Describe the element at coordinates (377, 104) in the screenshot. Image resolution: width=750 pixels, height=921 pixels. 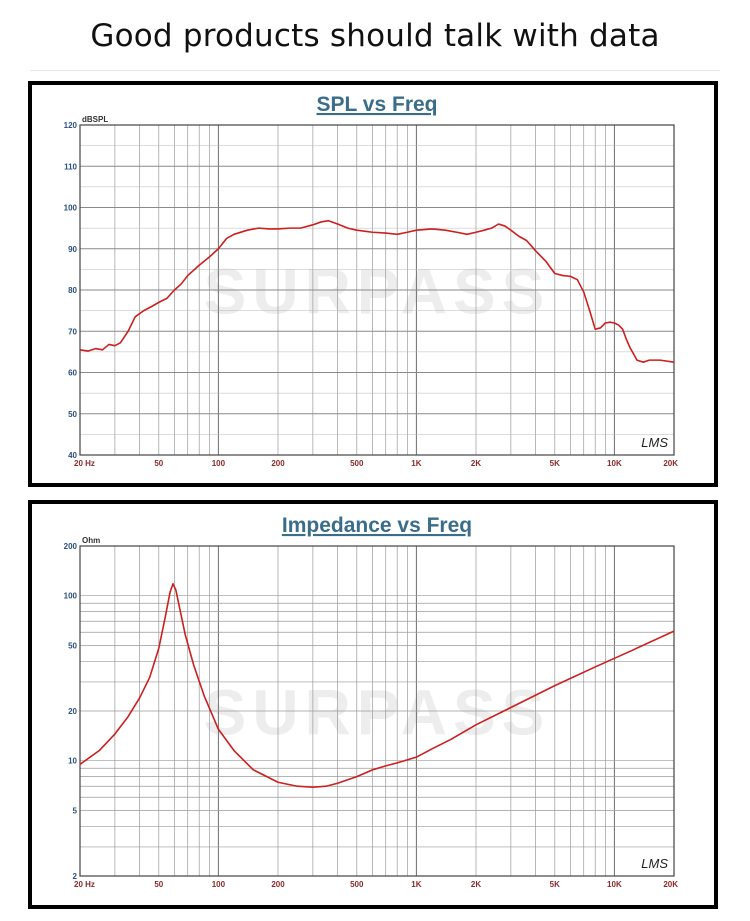
I see `chart-title: SPL vs Freq` at that location.